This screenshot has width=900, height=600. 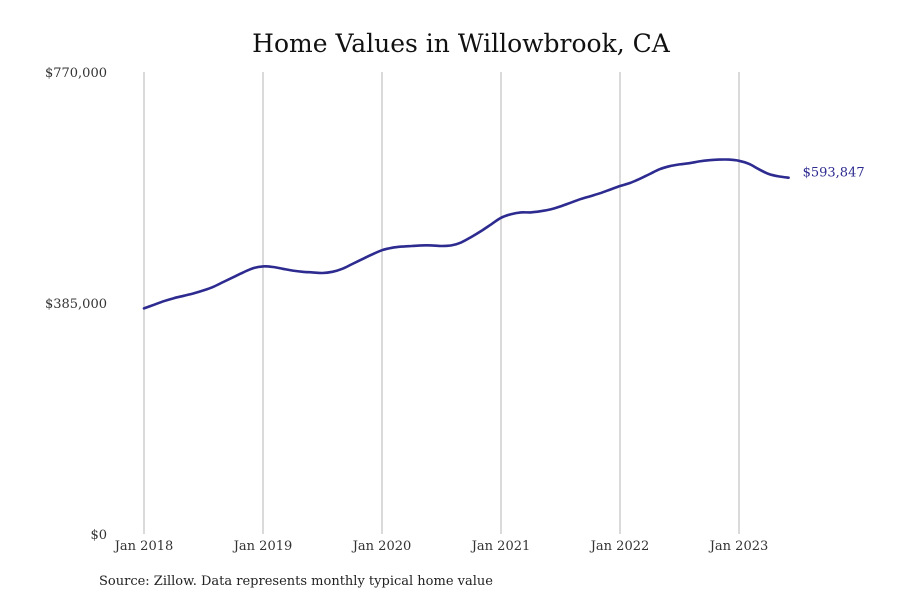 I want to click on chart-title: Home Values in Willowbrook, CA, so click(x=461, y=43).